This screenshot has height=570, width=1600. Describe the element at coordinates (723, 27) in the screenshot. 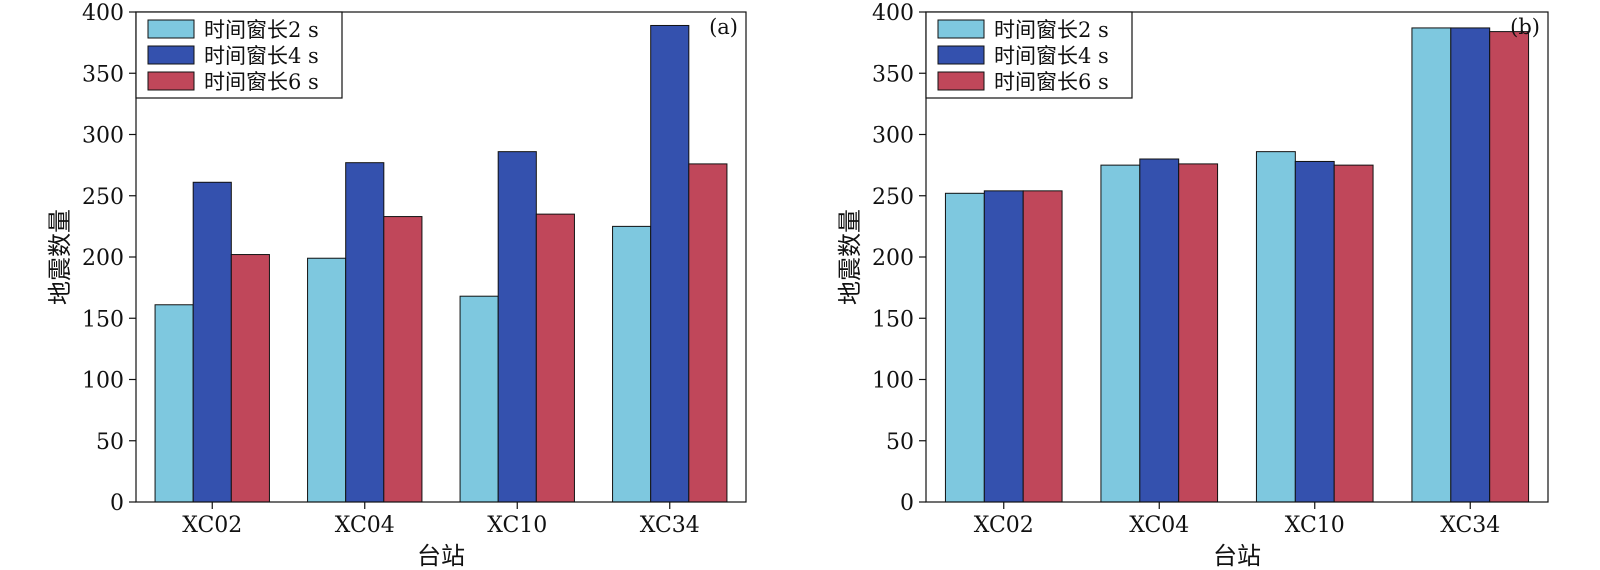

I see `panel-tag: (a)` at that location.